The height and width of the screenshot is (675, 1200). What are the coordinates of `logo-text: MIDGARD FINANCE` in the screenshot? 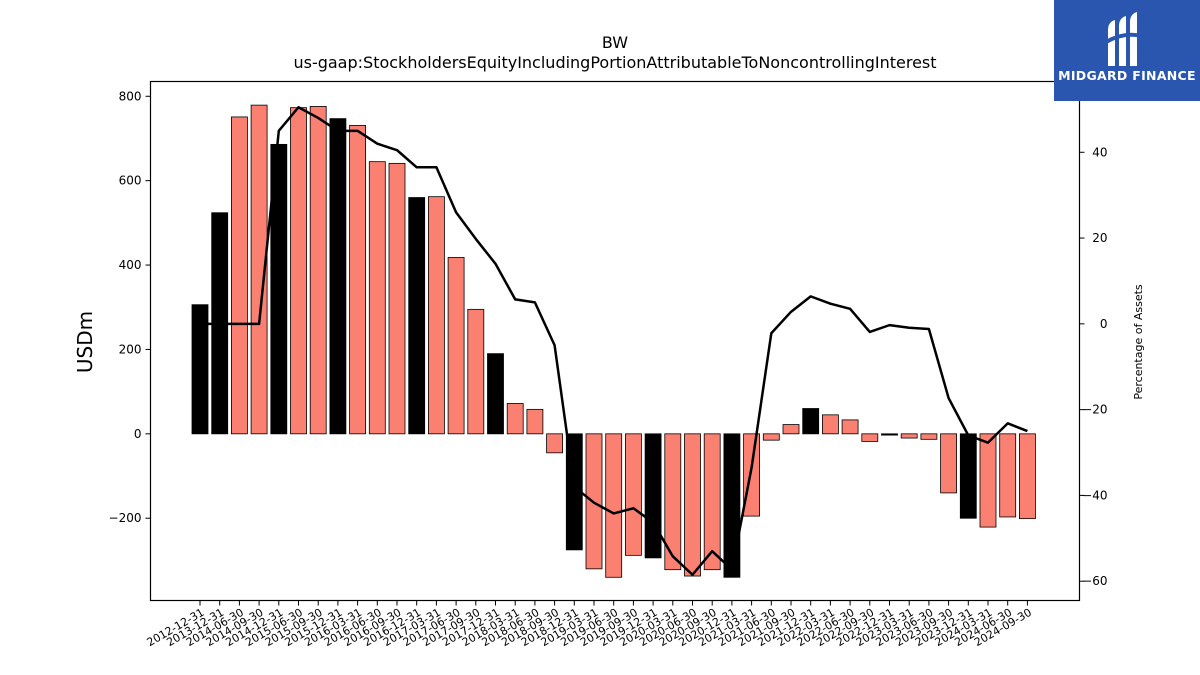 It's located at (1127, 75).